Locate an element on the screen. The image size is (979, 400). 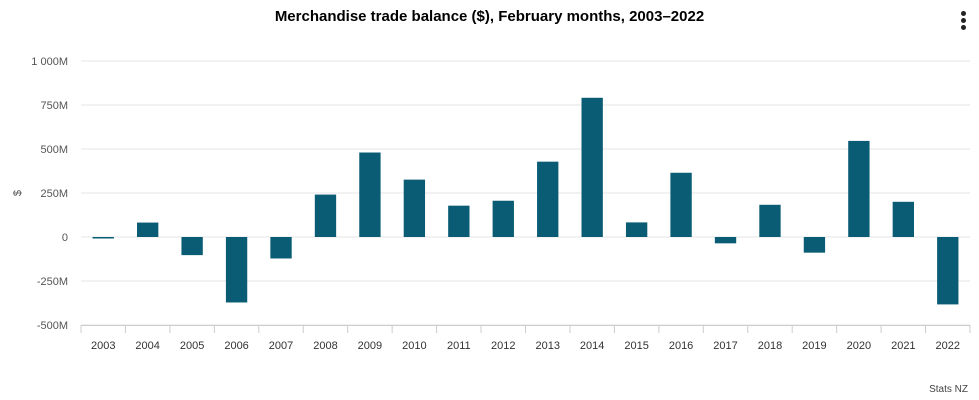
bar-2006 is located at coordinates (236, 270).